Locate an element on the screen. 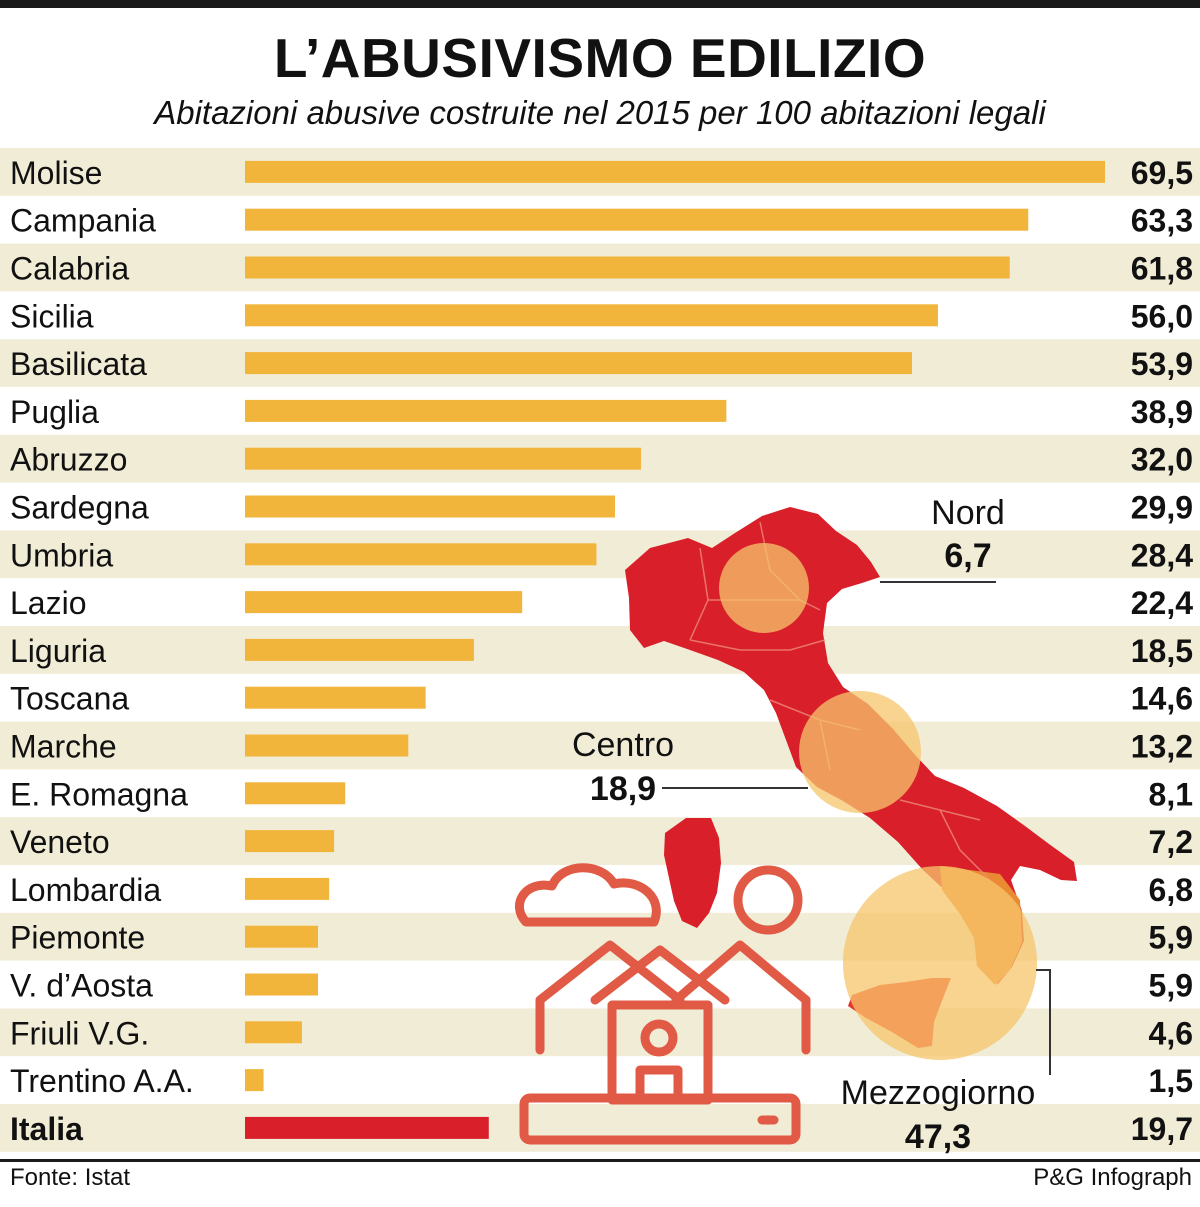  source-note: Fonte: Istat is located at coordinates (70, 1177).